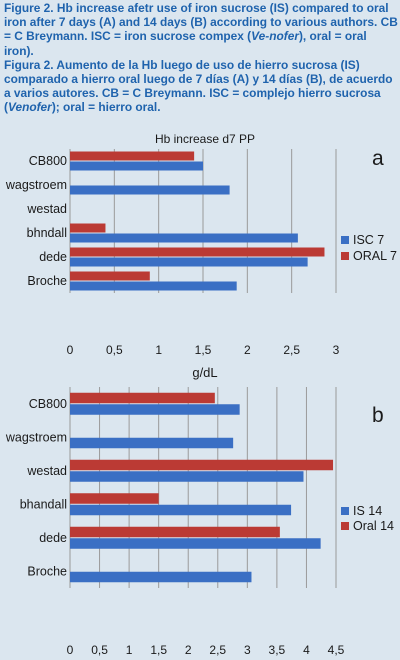 The height and width of the screenshot is (660, 400). Describe the element at coordinates (43, 504) in the screenshot. I see `category-label: bhandall` at that location.